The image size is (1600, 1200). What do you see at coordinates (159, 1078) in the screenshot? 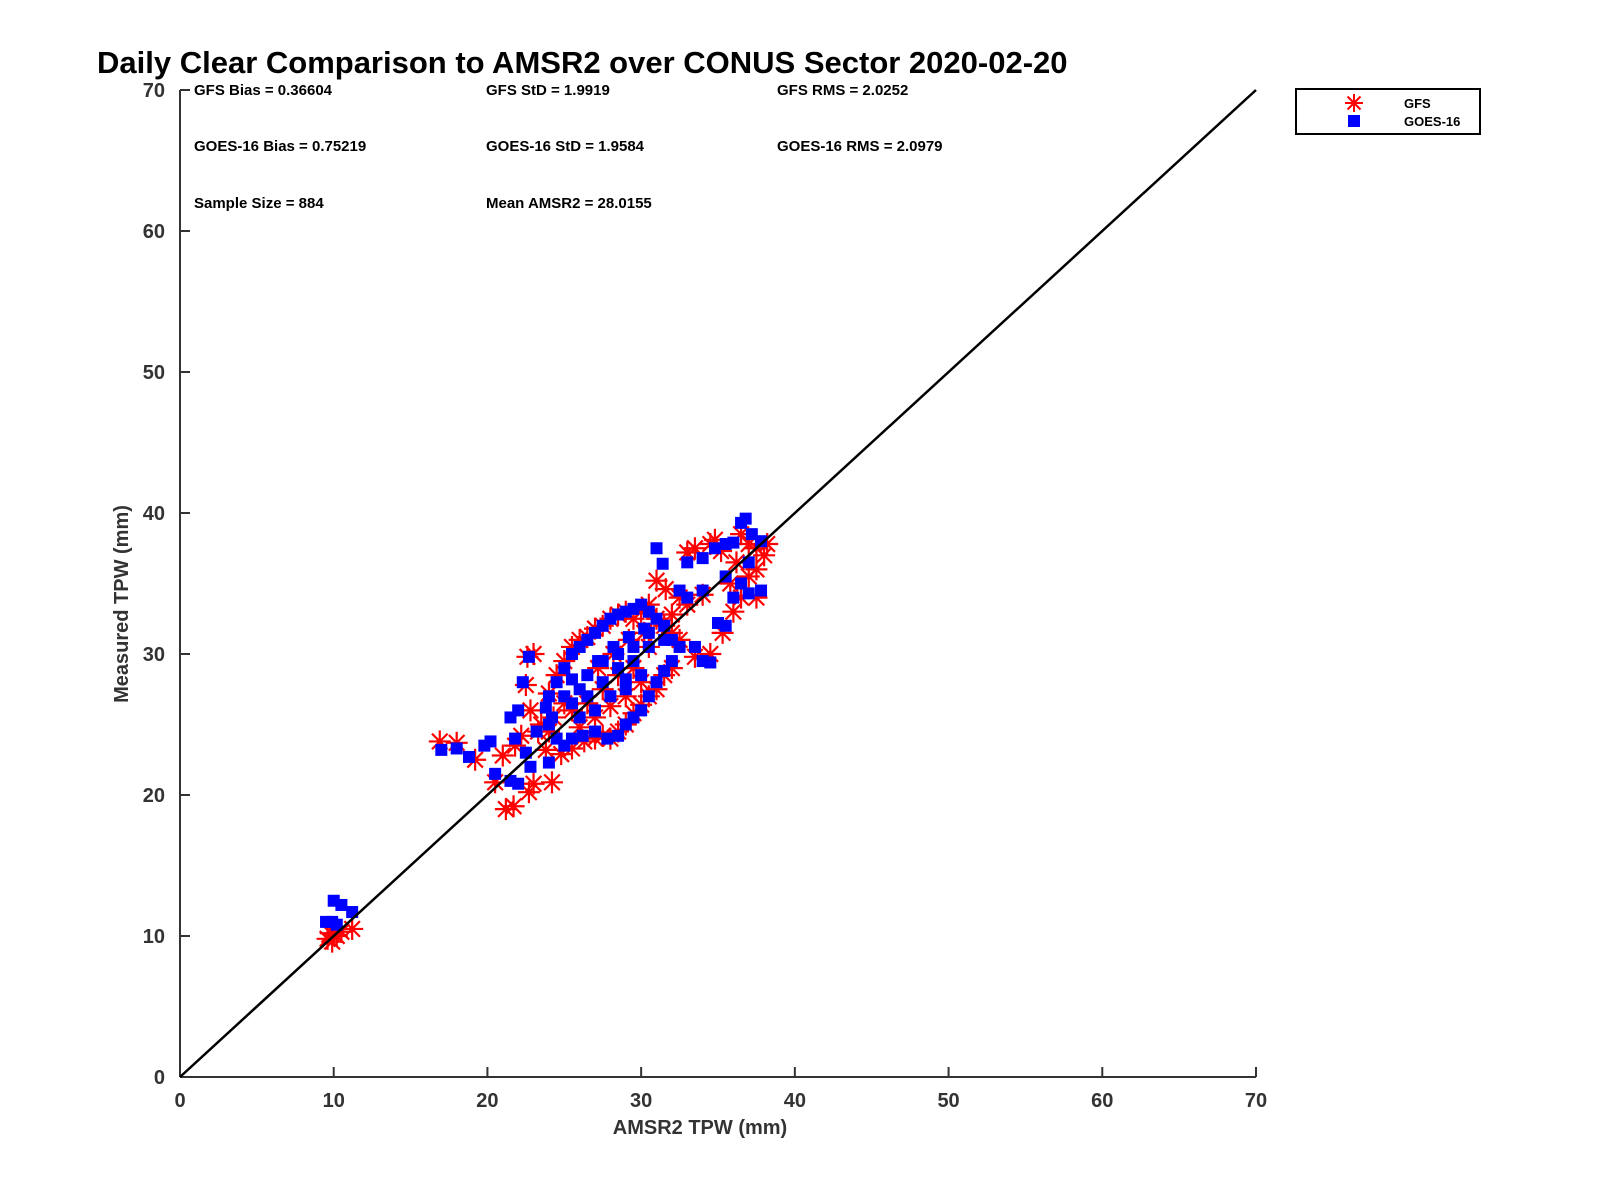
I see `y-tick-label: 0` at bounding box center [159, 1078].